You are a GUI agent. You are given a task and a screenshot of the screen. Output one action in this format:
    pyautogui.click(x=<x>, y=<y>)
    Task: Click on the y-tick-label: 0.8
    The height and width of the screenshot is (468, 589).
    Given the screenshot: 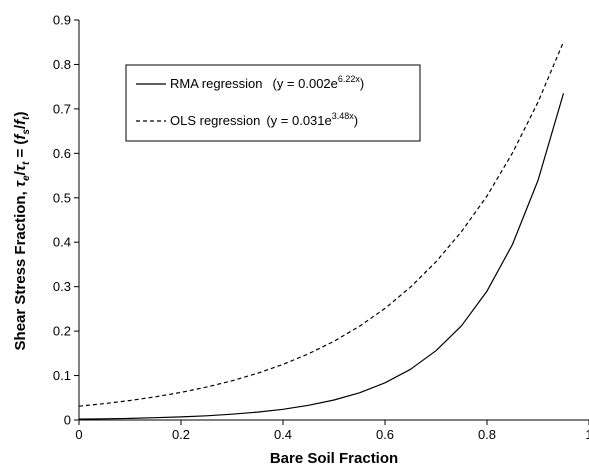 What is the action you would take?
    pyautogui.click(x=62, y=64)
    